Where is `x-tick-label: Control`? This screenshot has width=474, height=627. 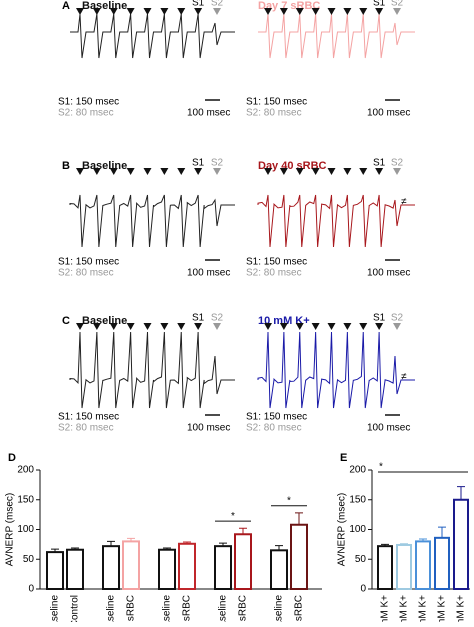 x-tick-label: Control is located at coordinates (75, 608).